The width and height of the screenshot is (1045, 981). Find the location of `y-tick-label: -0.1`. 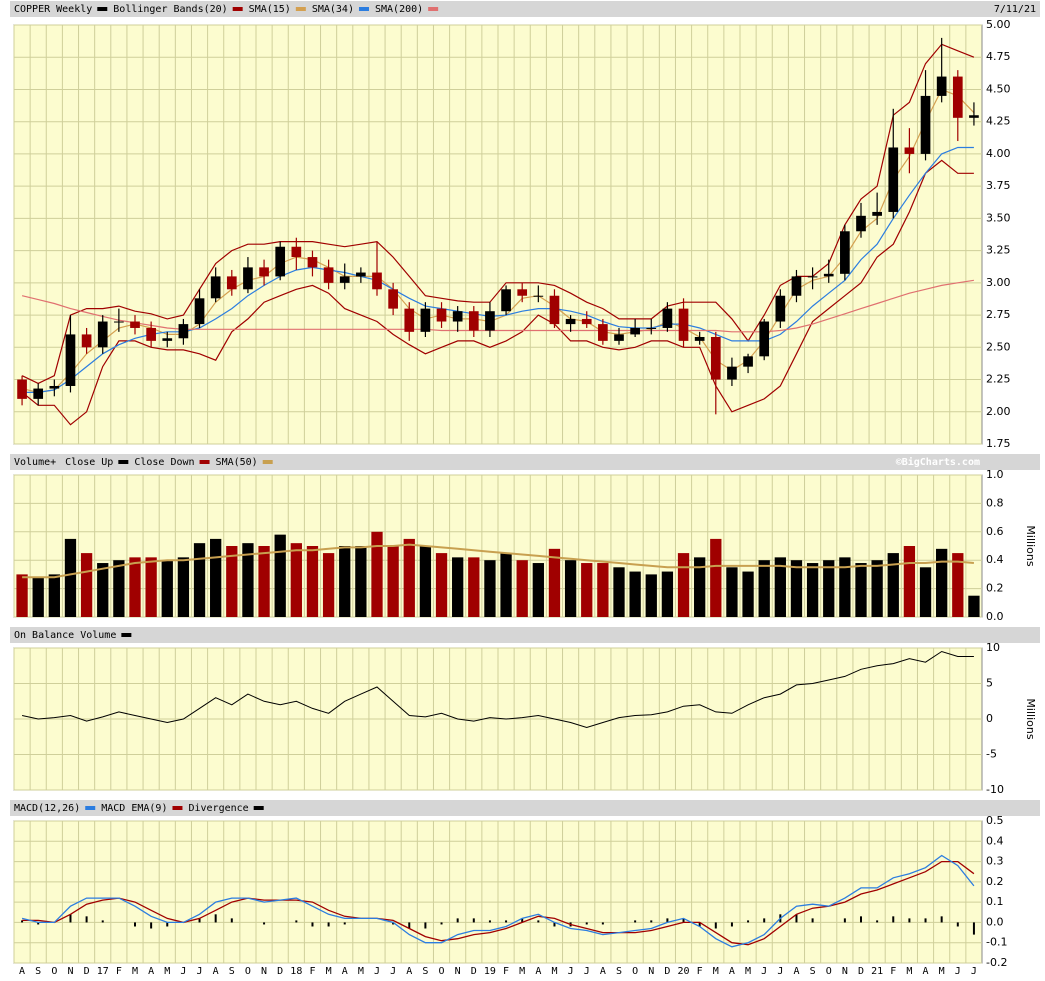

y-tick-label: -0.1 is located at coordinates (996, 942).